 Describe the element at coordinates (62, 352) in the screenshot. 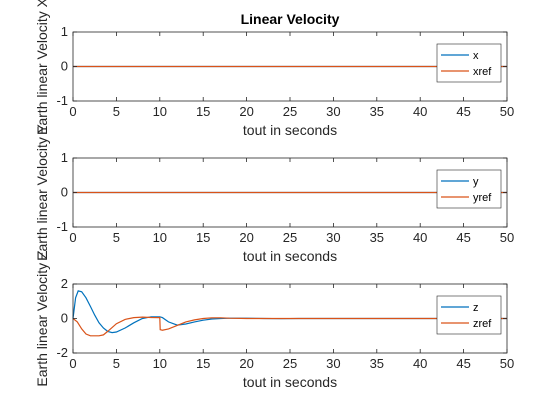

I see `y-tick-label: -2` at that location.